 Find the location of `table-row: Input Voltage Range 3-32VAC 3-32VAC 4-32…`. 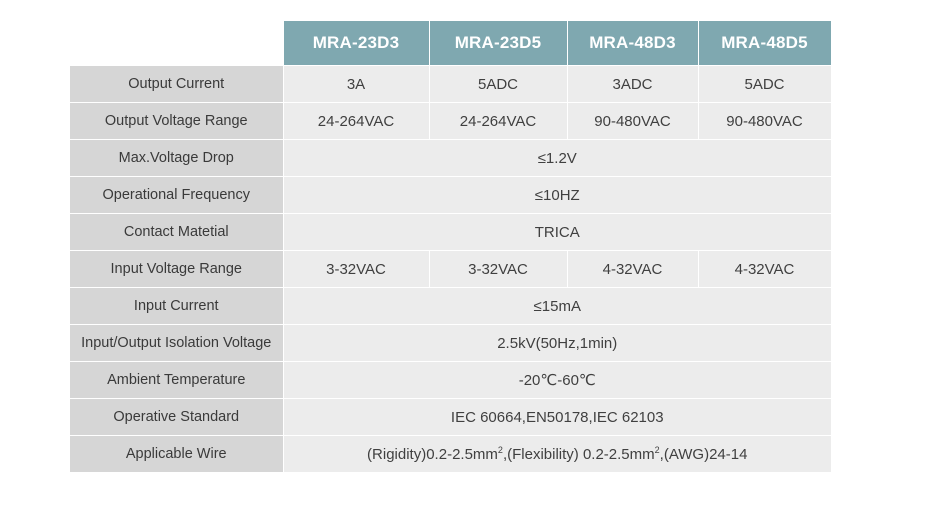

table-row: Input Voltage Range 3-32VAC 3-32VAC 4-32… is located at coordinates (451, 269).